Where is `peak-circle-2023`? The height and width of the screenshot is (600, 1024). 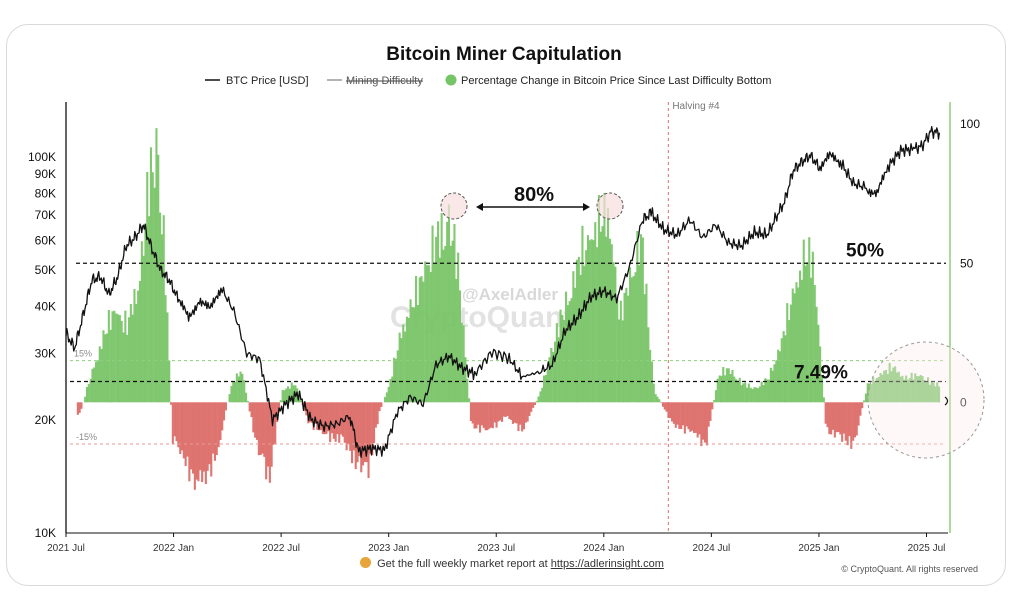
peak-circle-2023 is located at coordinates (454, 206).